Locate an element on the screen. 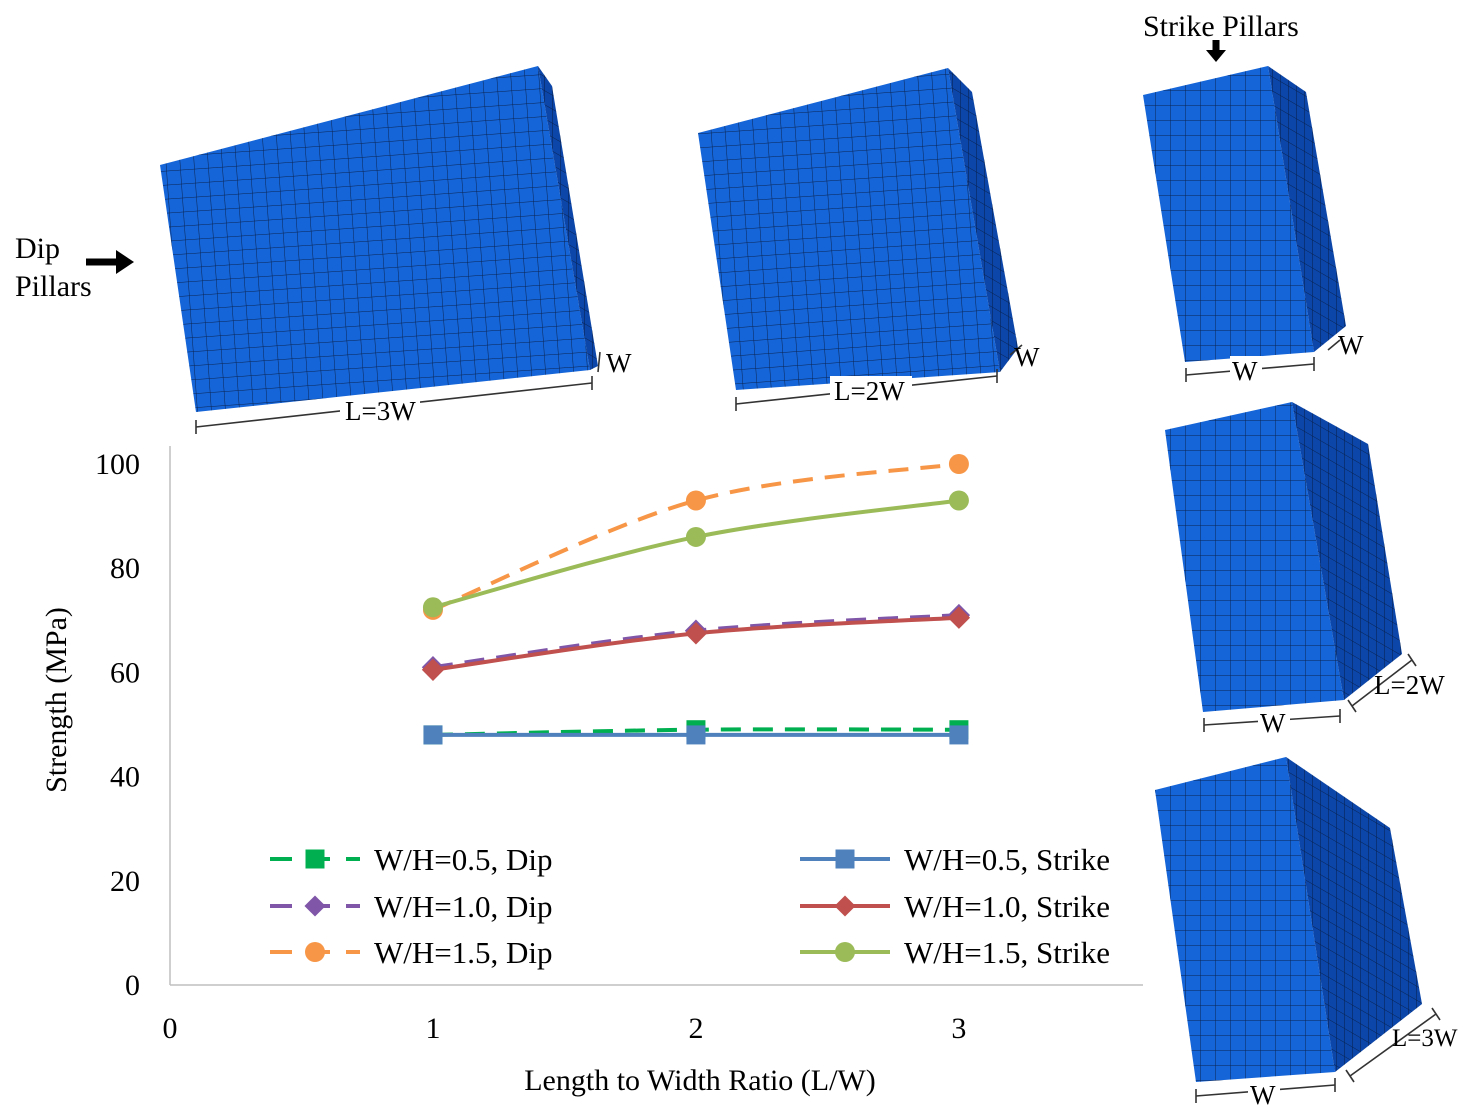 Image resolution: width=1481 pixels, height=1119 pixels. legend-label: W/H=0.5, Strike is located at coordinates (1007, 859).